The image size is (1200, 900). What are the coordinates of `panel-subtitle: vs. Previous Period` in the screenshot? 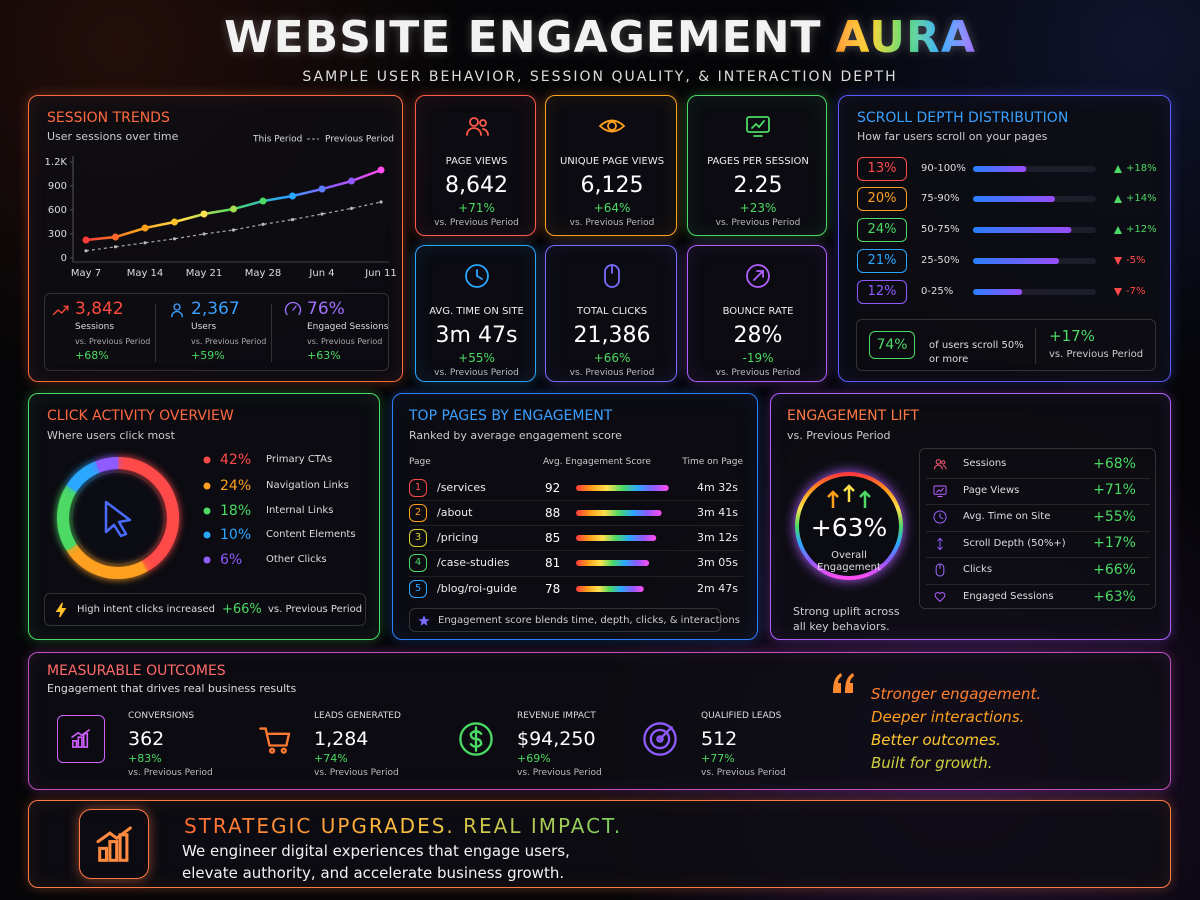 It's located at (839, 436).